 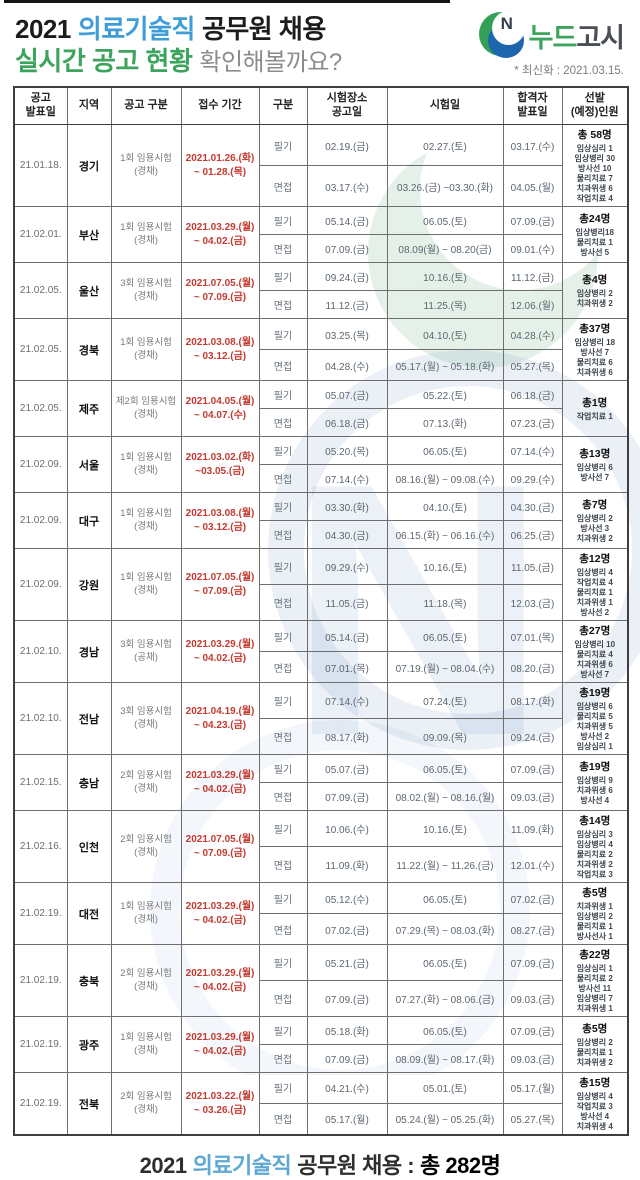 I want to click on selection-job: 물리치료 1, so click(x=594, y=926).